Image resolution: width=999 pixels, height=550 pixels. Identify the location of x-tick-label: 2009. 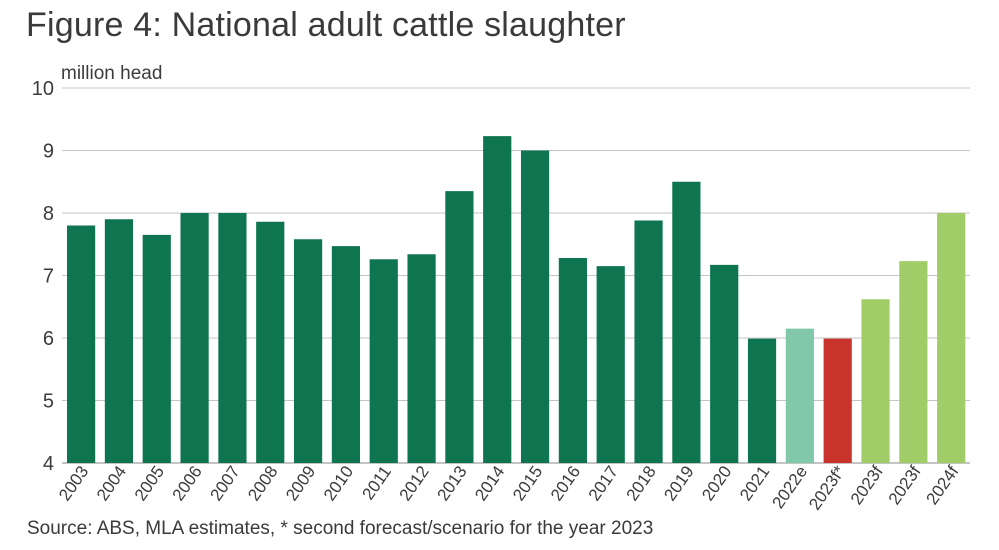
(300, 483).